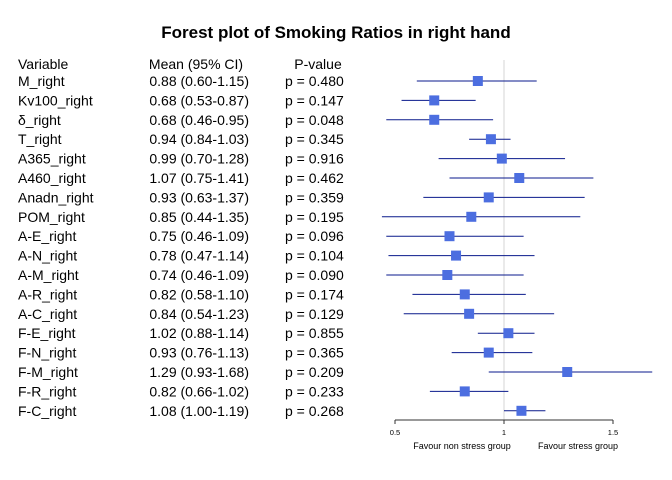  What do you see at coordinates (199, 81) in the screenshot?
I see `row-mean-ci: 0.88 (0.60-1.15)` at bounding box center [199, 81].